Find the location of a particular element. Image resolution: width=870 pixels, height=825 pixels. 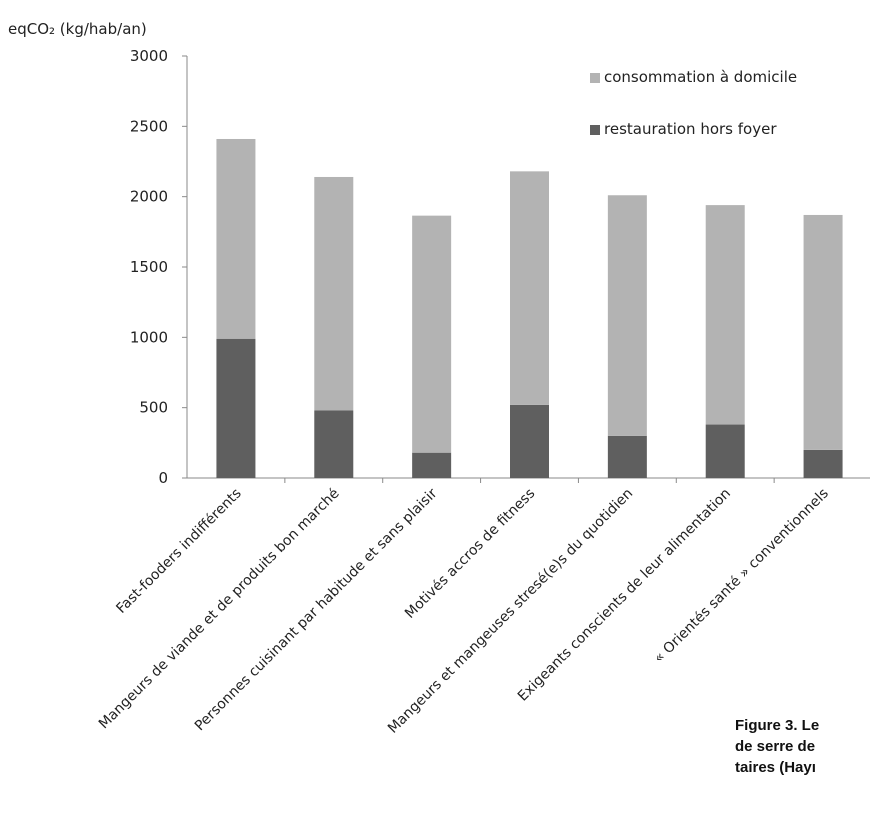

y-tick-label: 2000 is located at coordinates (149, 197).